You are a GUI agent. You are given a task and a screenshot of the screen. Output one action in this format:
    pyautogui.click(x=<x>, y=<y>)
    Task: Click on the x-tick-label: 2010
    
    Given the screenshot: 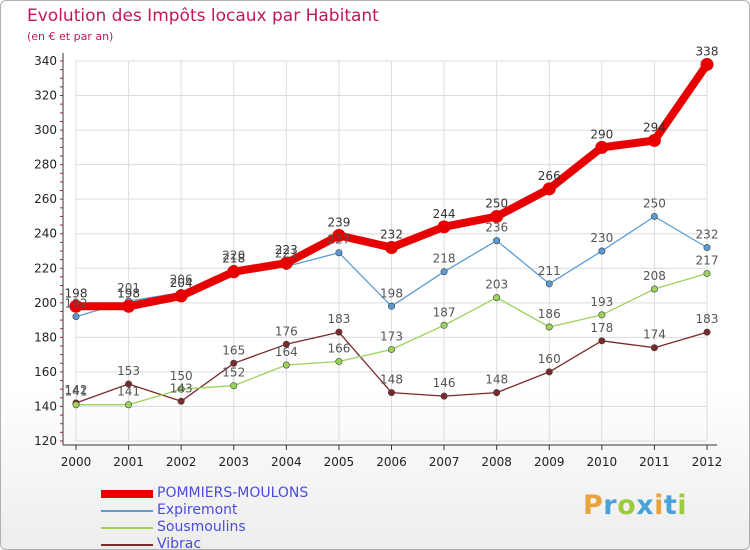 What is the action you would take?
    pyautogui.click(x=602, y=462)
    